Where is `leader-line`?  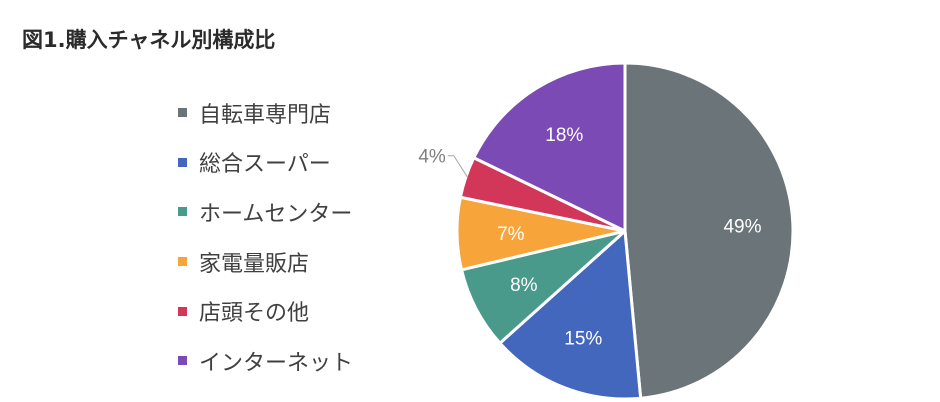
leader-line is located at coordinates (458, 166).